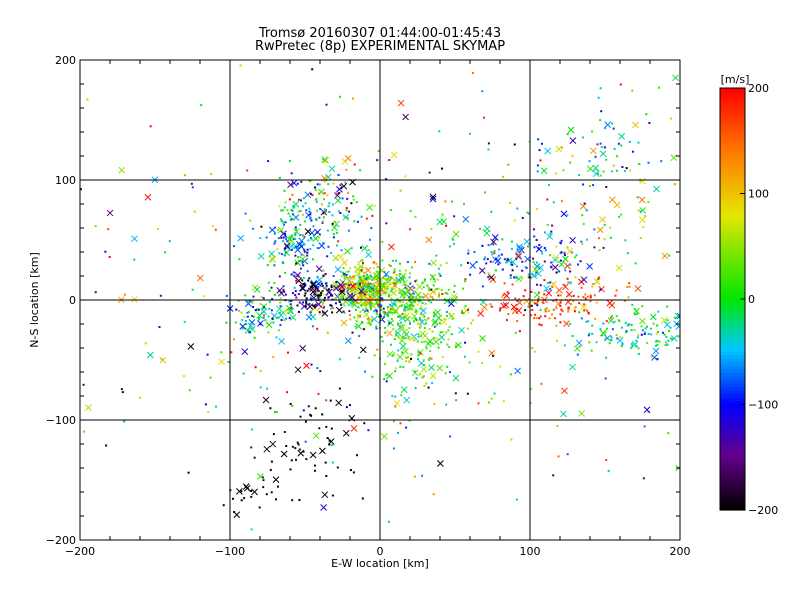 The image size is (800, 604). What do you see at coordinates (230, 551) in the screenshot?
I see `x-tick-label: −100` at bounding box center [230, 551].